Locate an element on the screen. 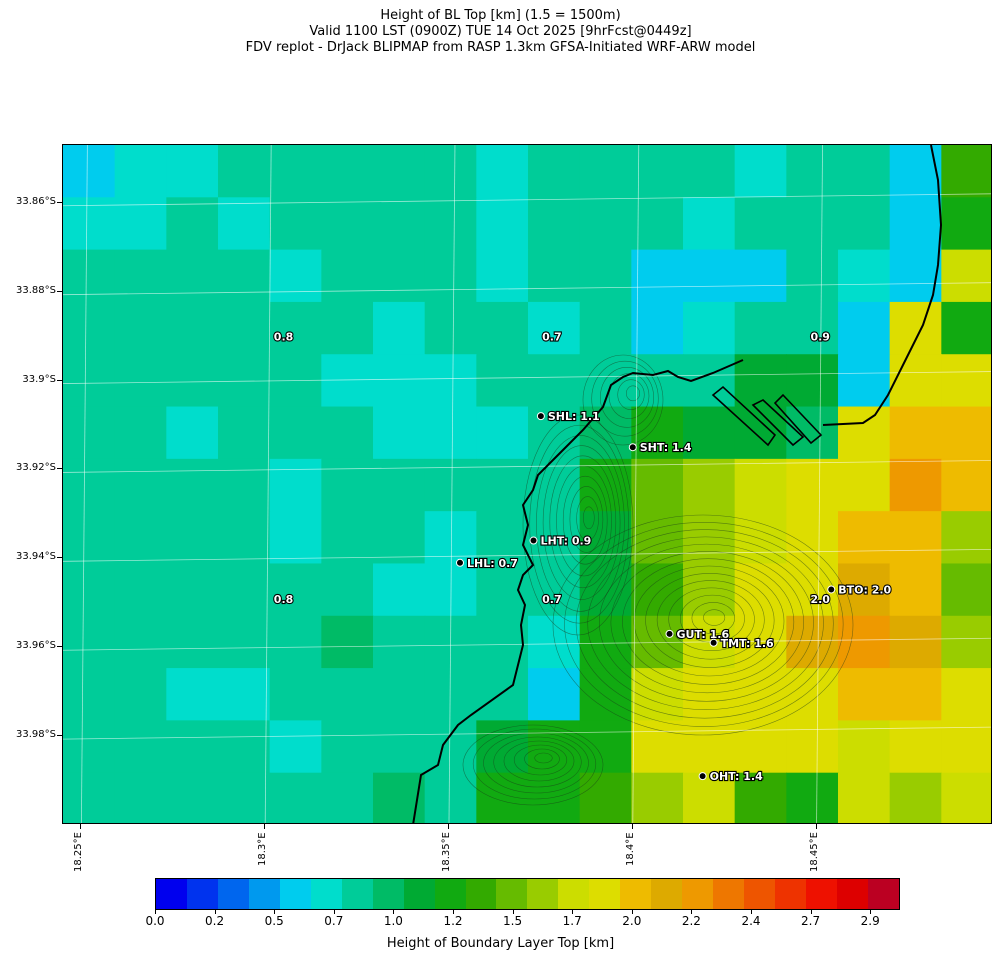  latitude-tick-label: 33.86°S is located at coordinates (36, 201).